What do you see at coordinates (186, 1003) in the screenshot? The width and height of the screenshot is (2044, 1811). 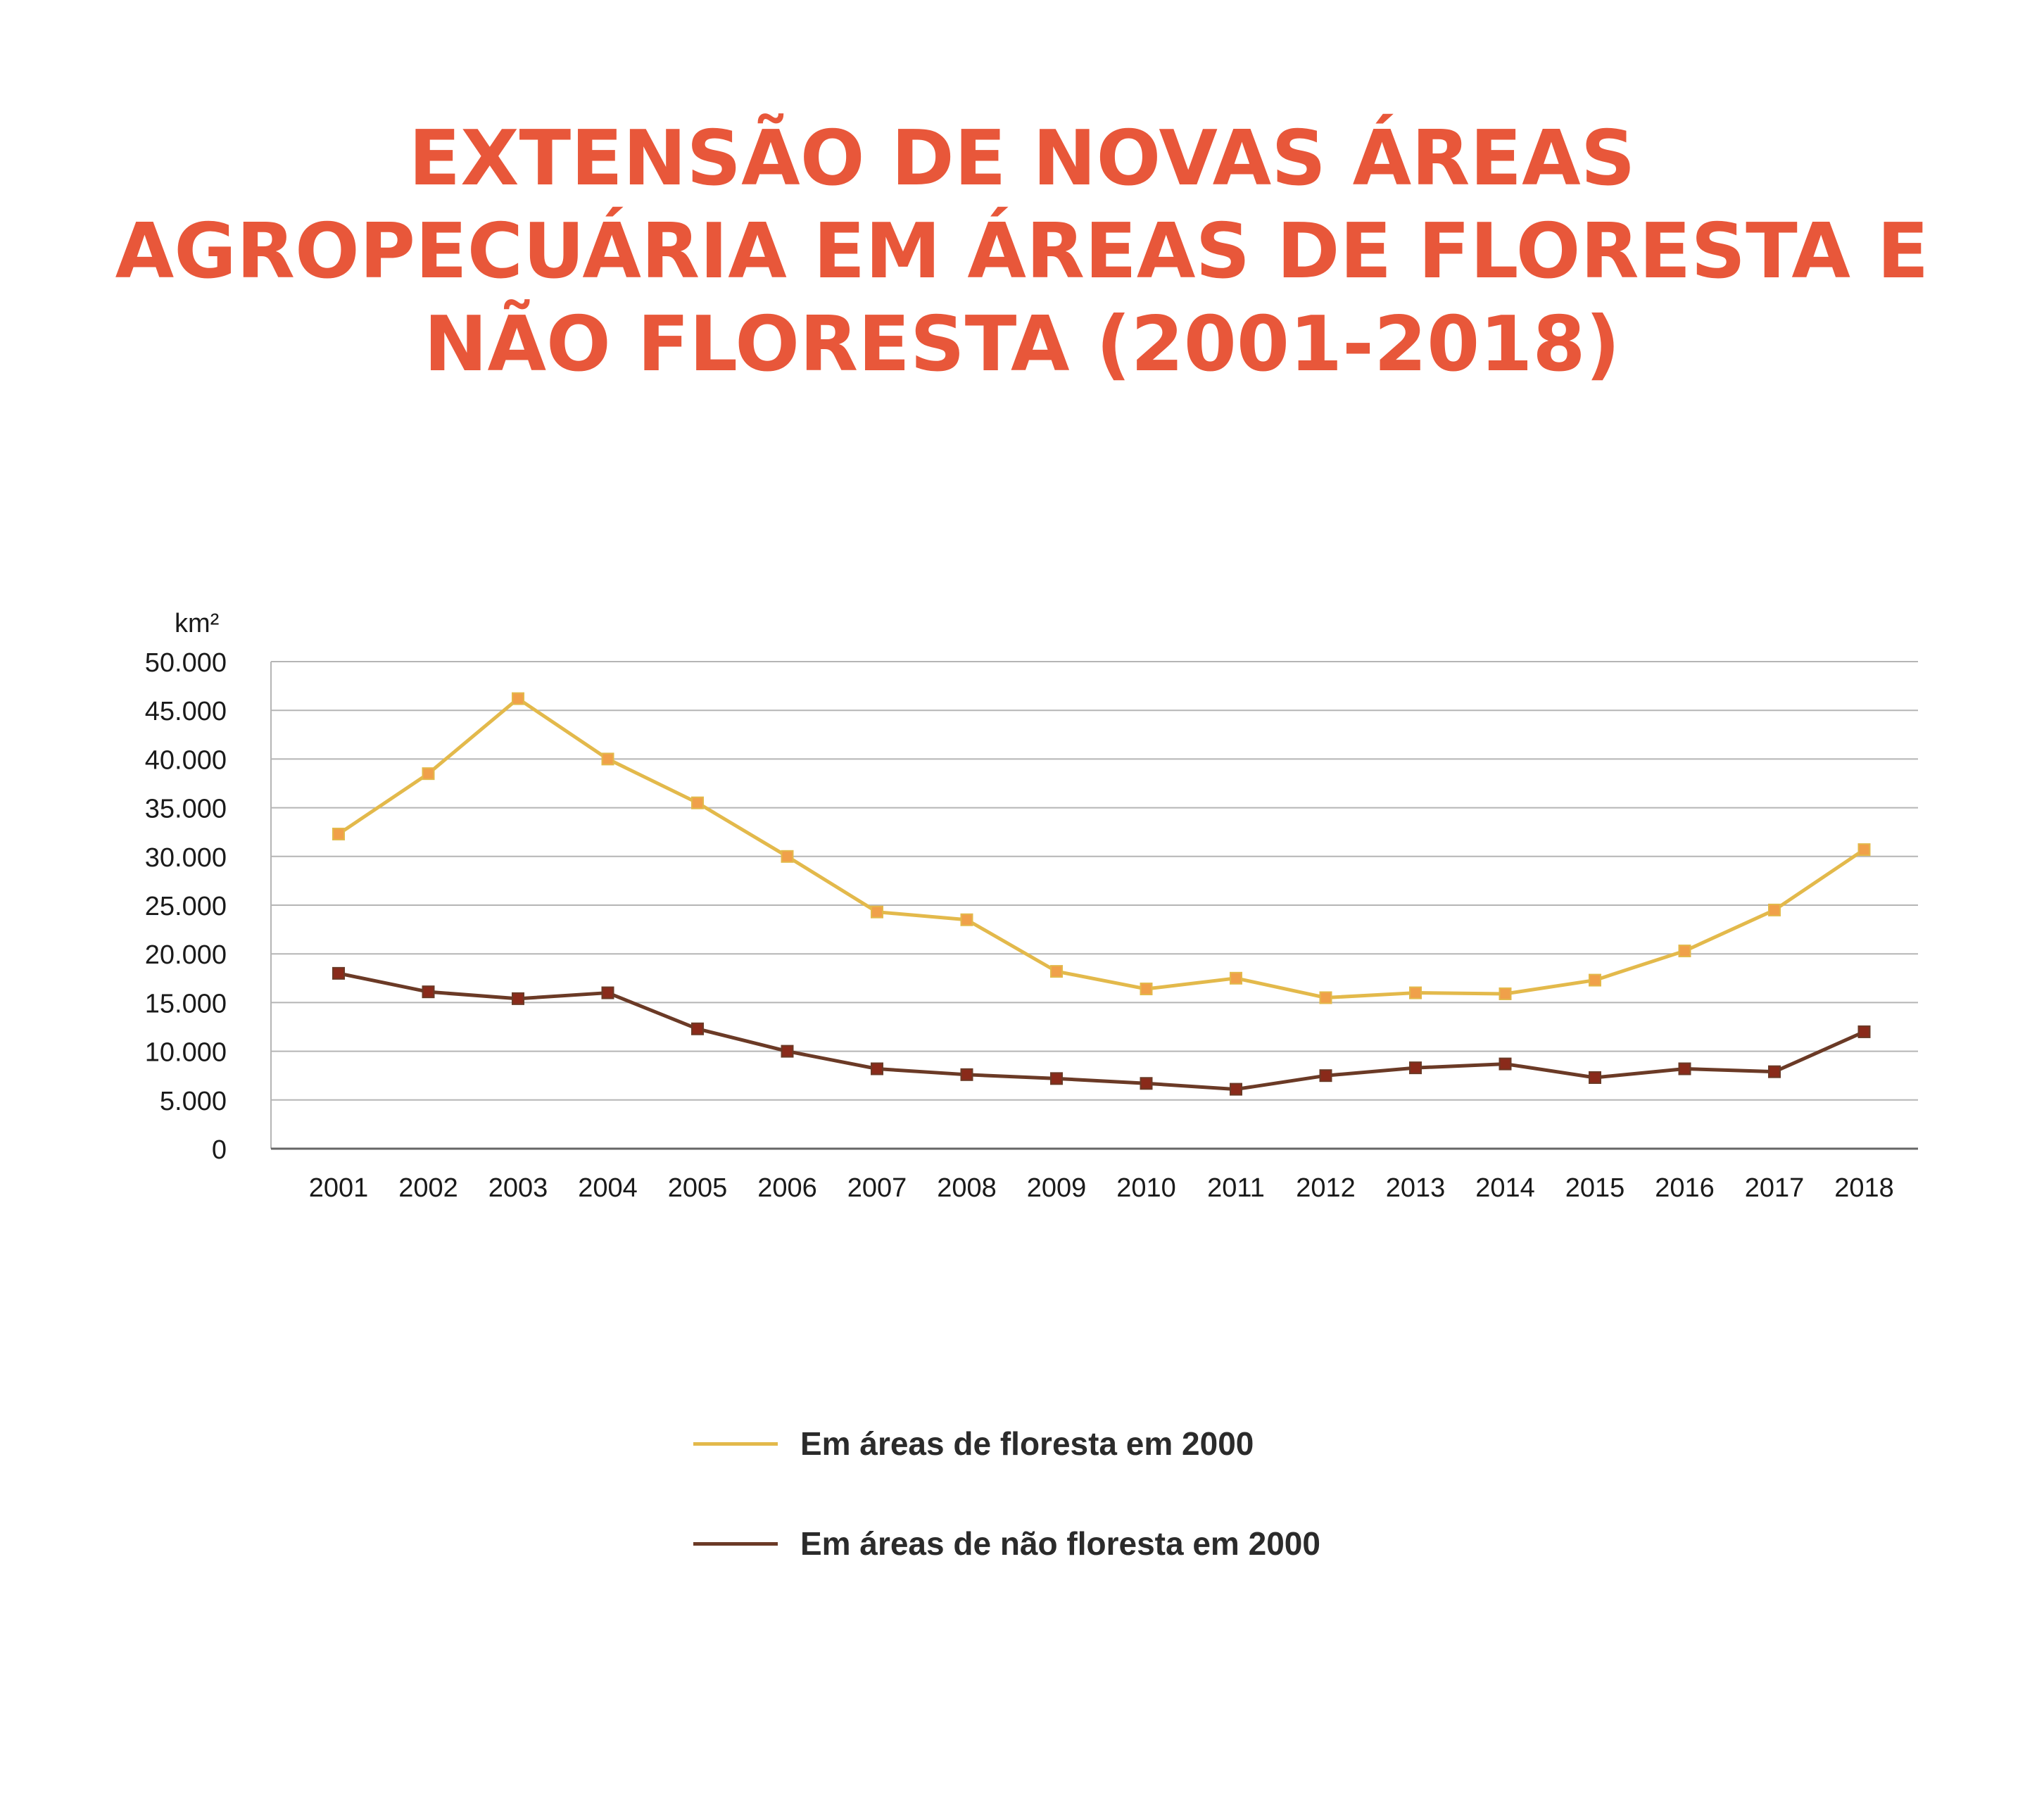 I see `y-tick-label: 15.000` at bounding box center [186, 1003].